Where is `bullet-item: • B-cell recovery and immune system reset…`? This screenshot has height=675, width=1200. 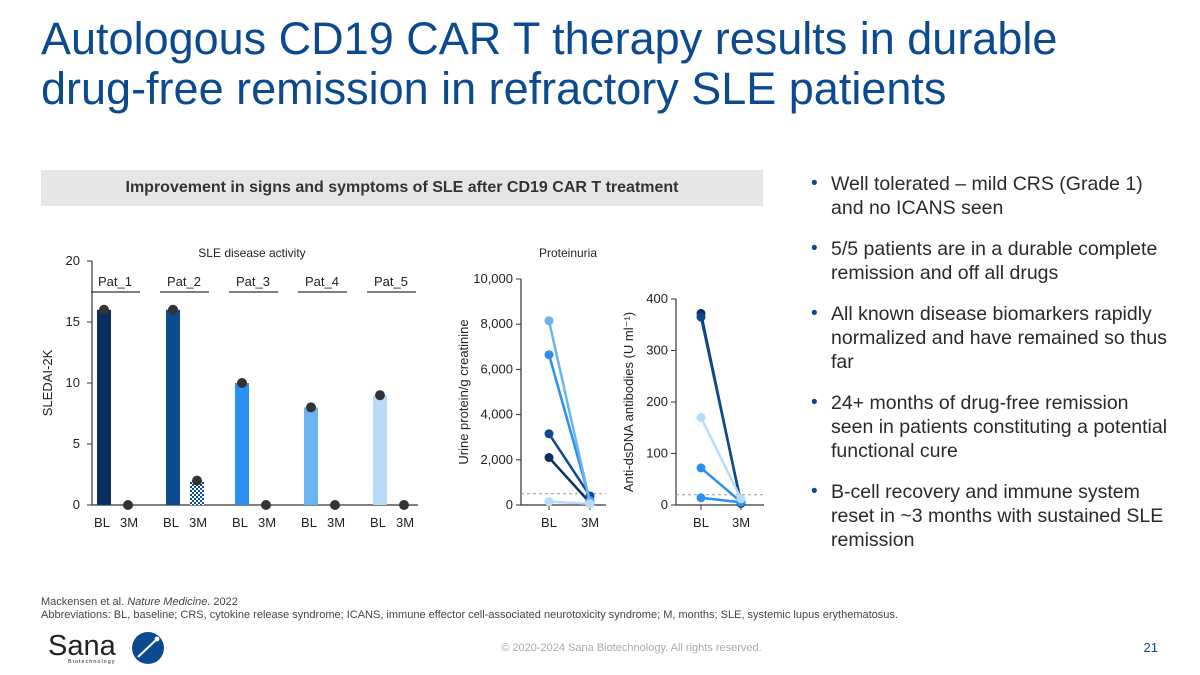 bullet-item: • B-cell recovery and immune system reset… is located at coordinates (991, 516).